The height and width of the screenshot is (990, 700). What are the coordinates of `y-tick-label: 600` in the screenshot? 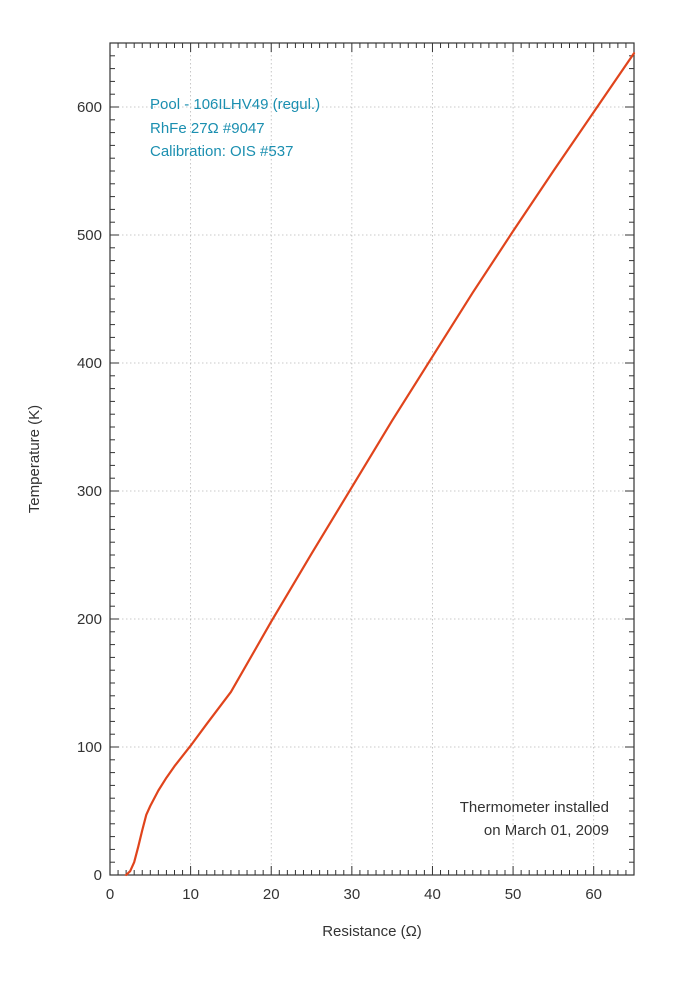 It's located at (89, 107).